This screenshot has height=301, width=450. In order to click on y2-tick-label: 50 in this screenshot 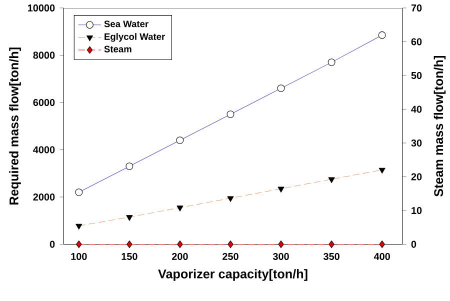, I will do `click(416, 75)`.